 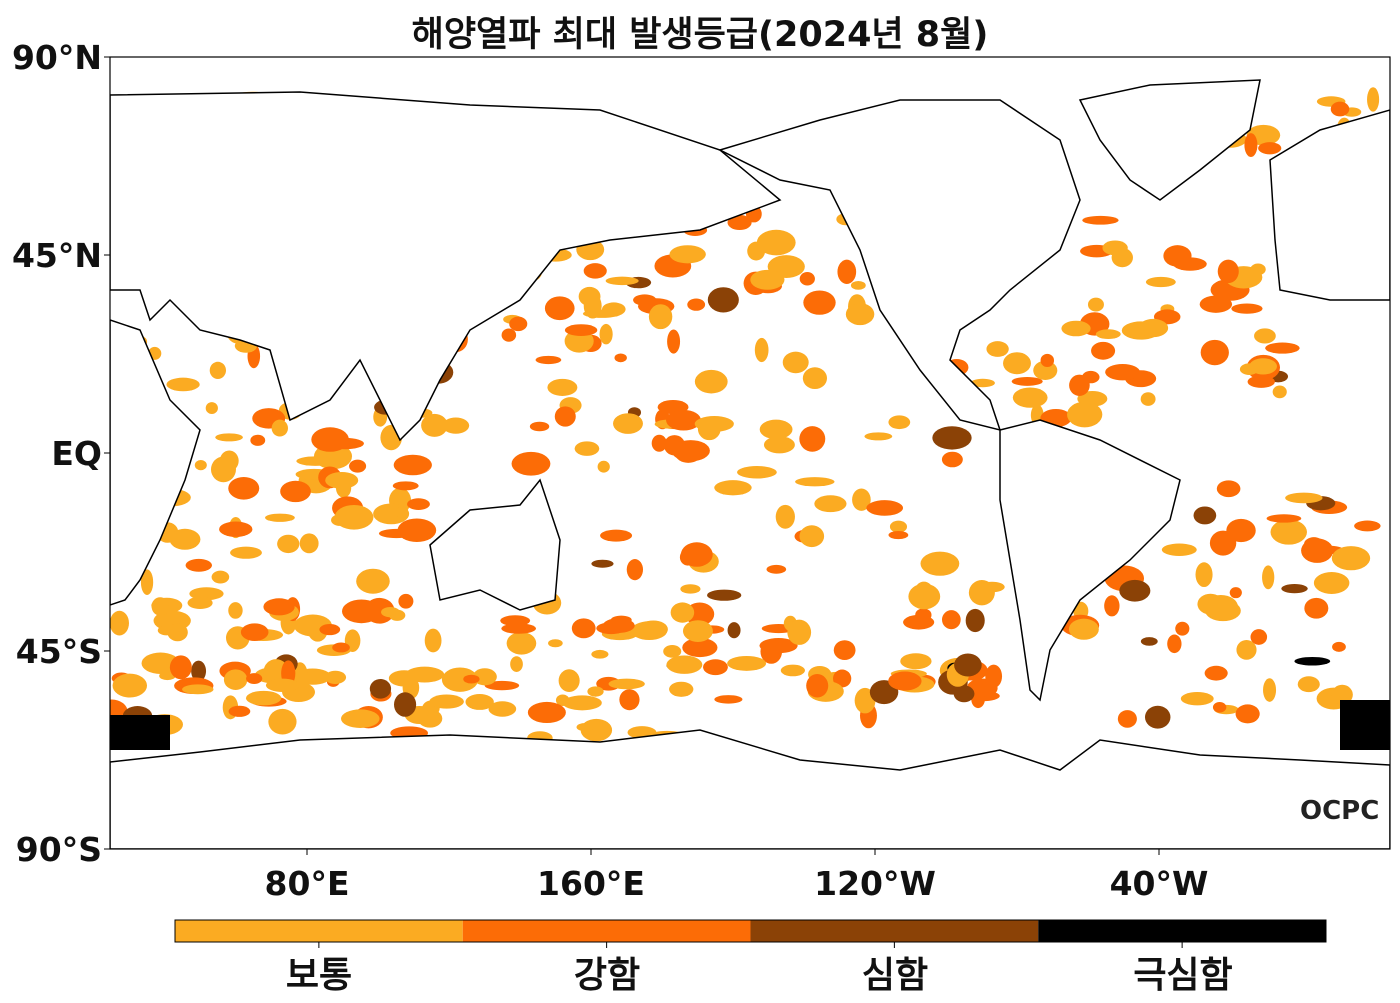 I want to click on lat-label-90n: 90°N, so click(x=56, y=57).